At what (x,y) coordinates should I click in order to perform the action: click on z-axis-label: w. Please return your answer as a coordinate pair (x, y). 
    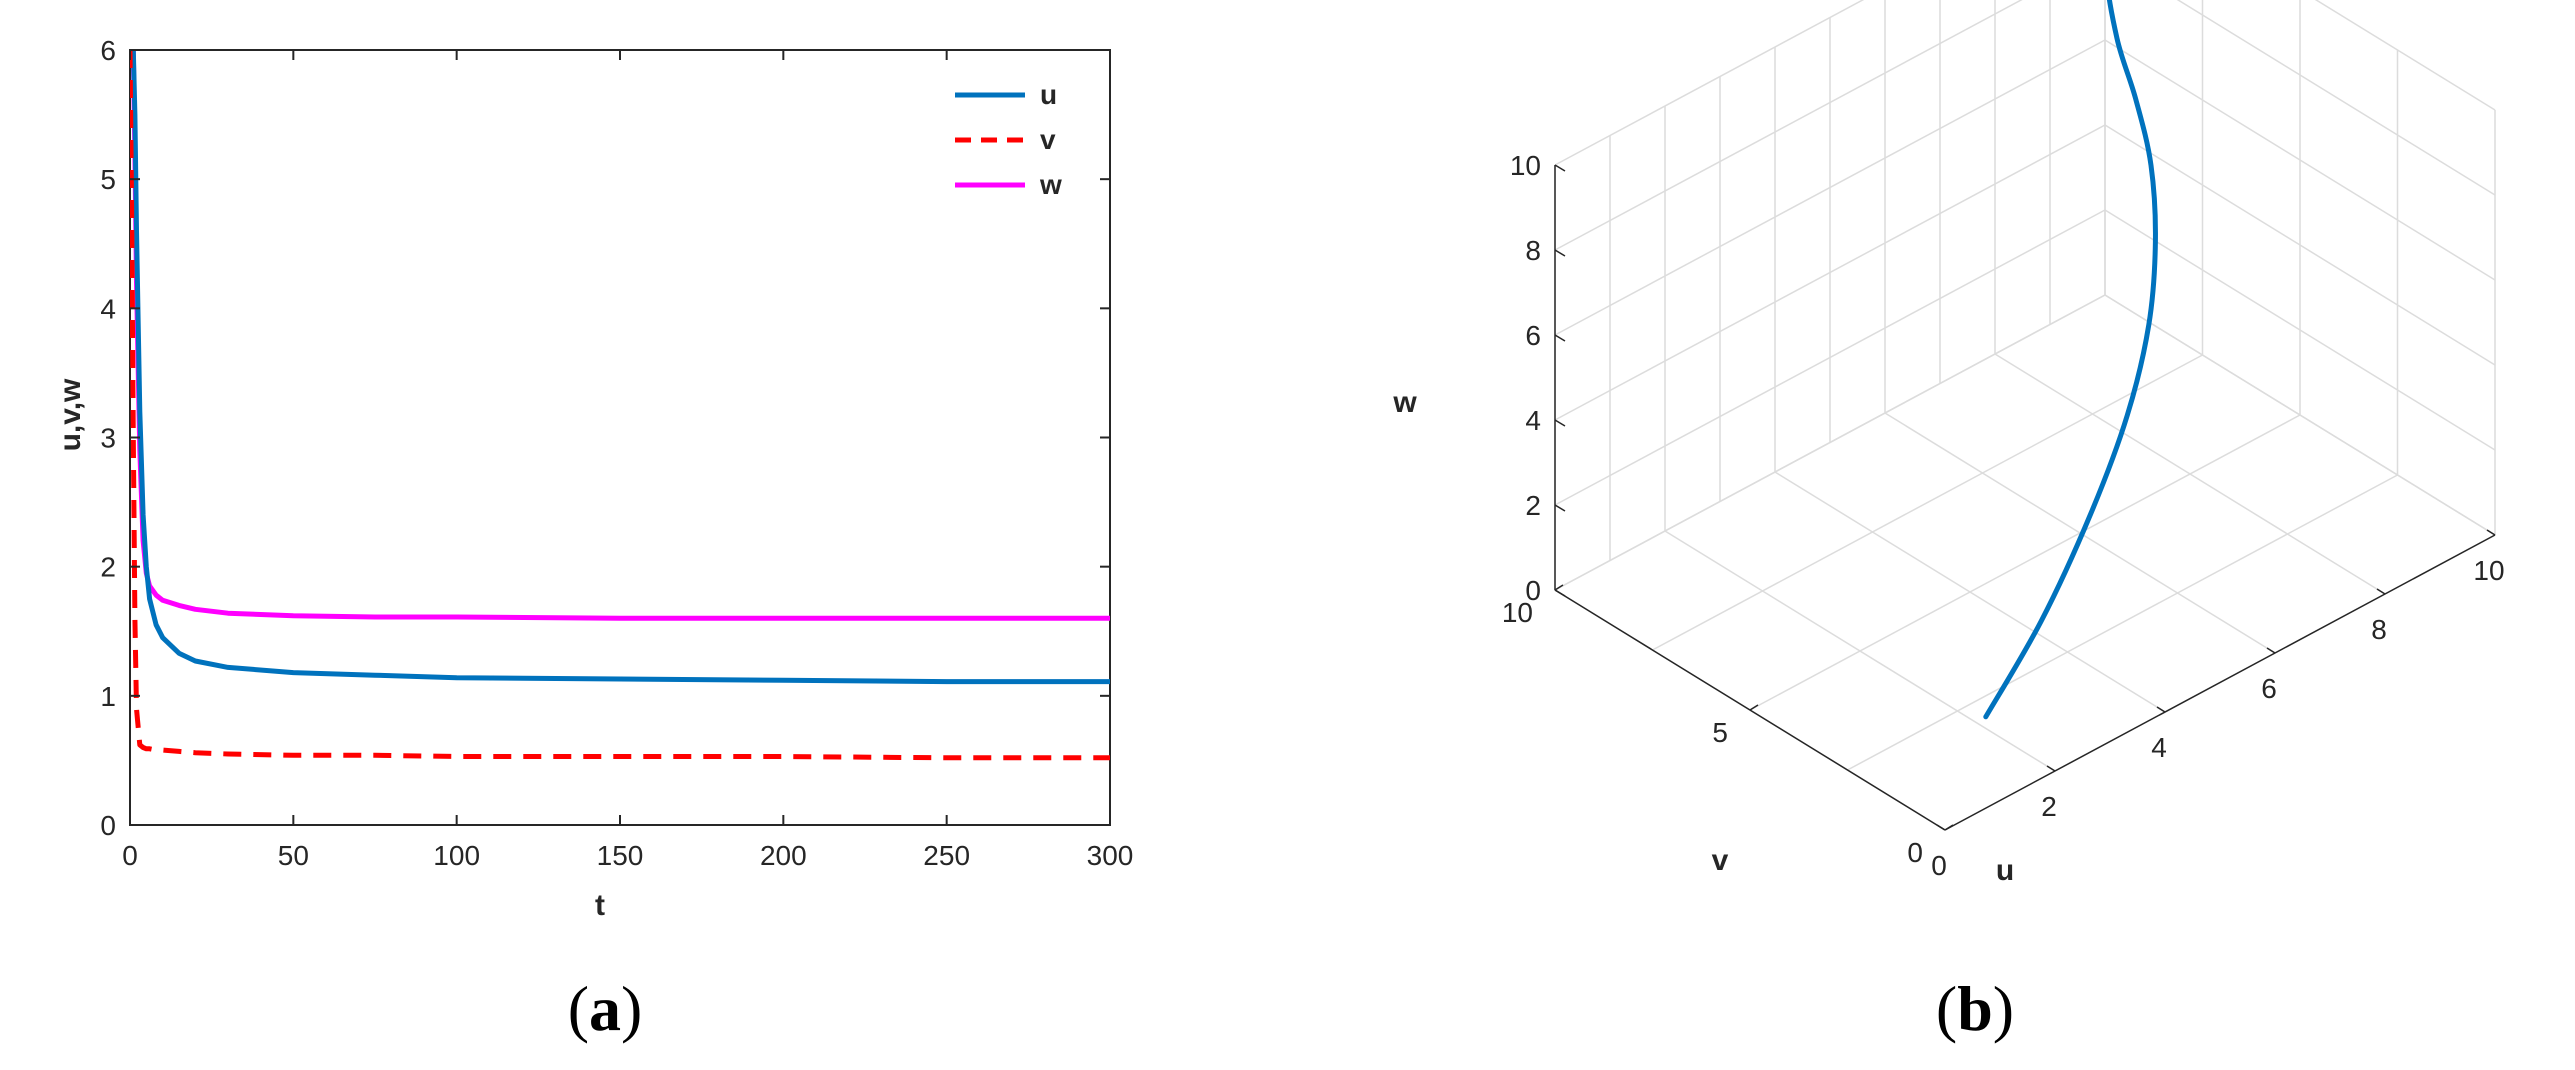
    Looking at the image, I should click on (1404, 402).